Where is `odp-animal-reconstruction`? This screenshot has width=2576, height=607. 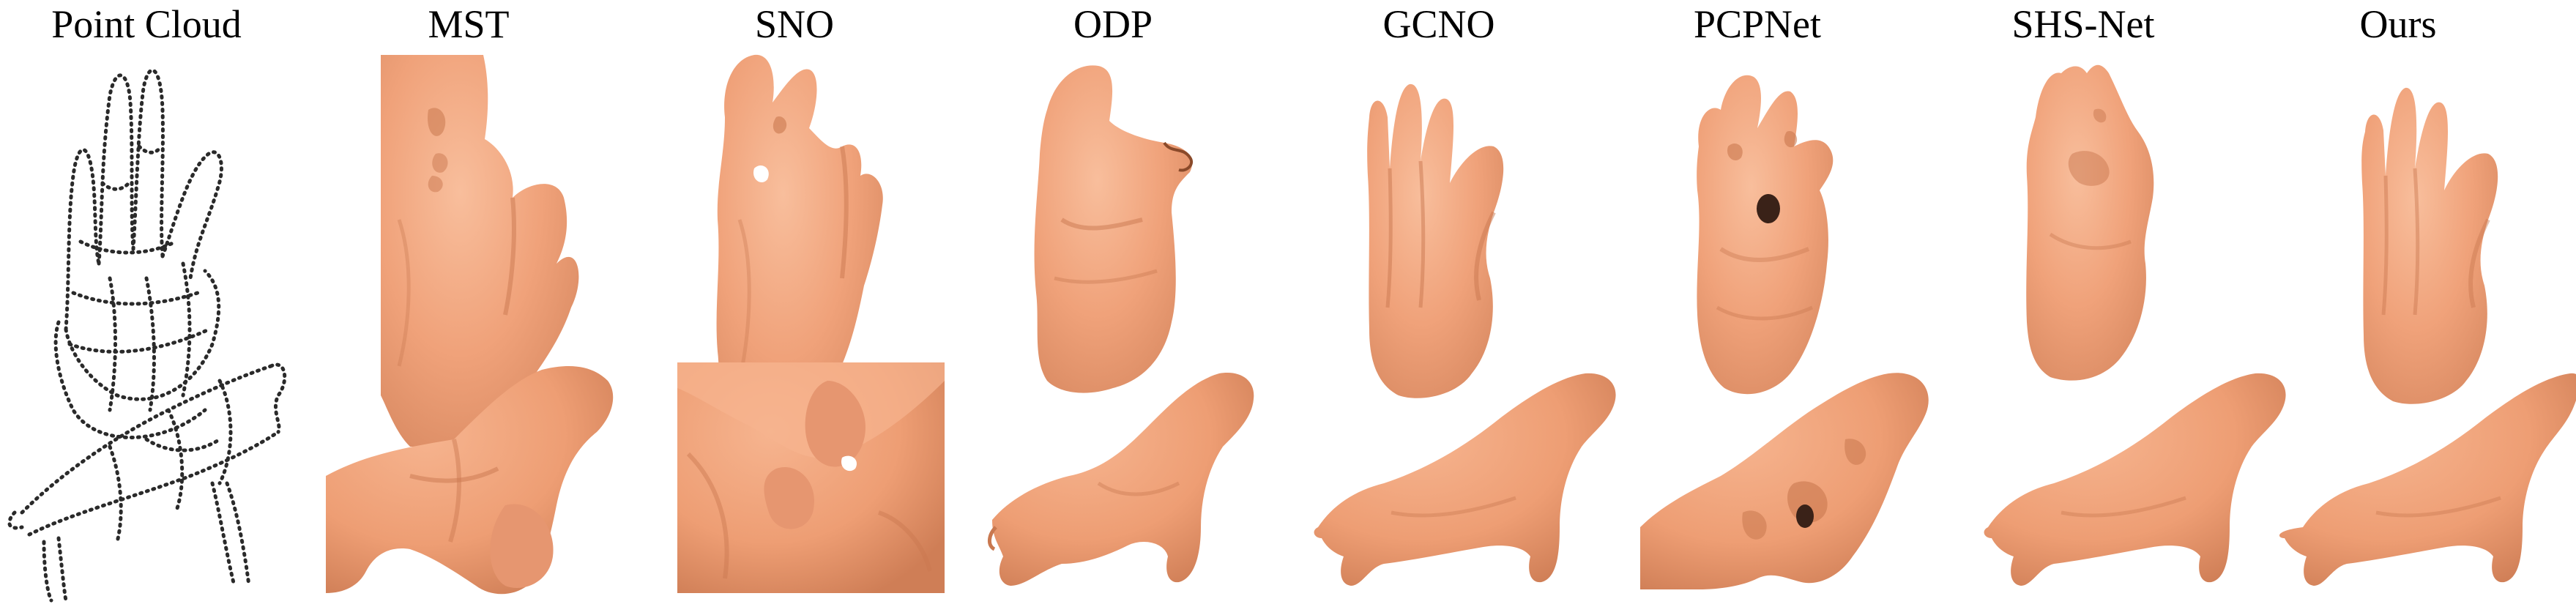 odp-animal-reconstruction is located at coordinates (1121, 479).